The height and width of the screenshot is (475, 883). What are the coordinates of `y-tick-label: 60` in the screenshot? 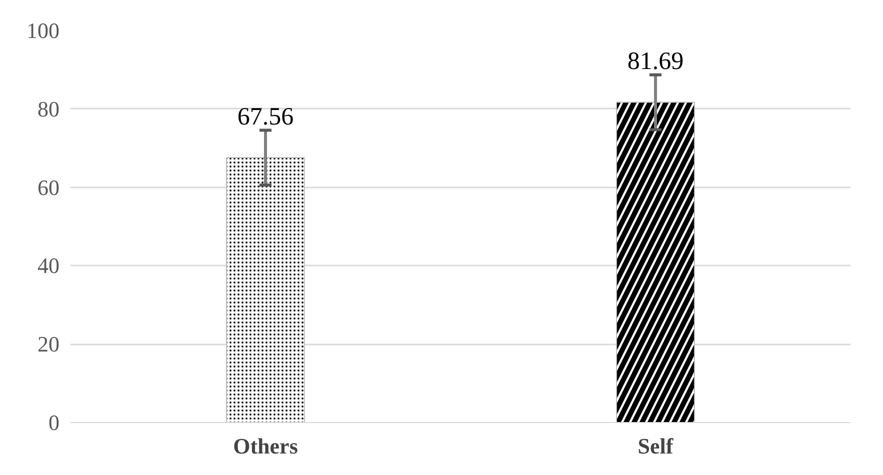 It's located at (49, 187).